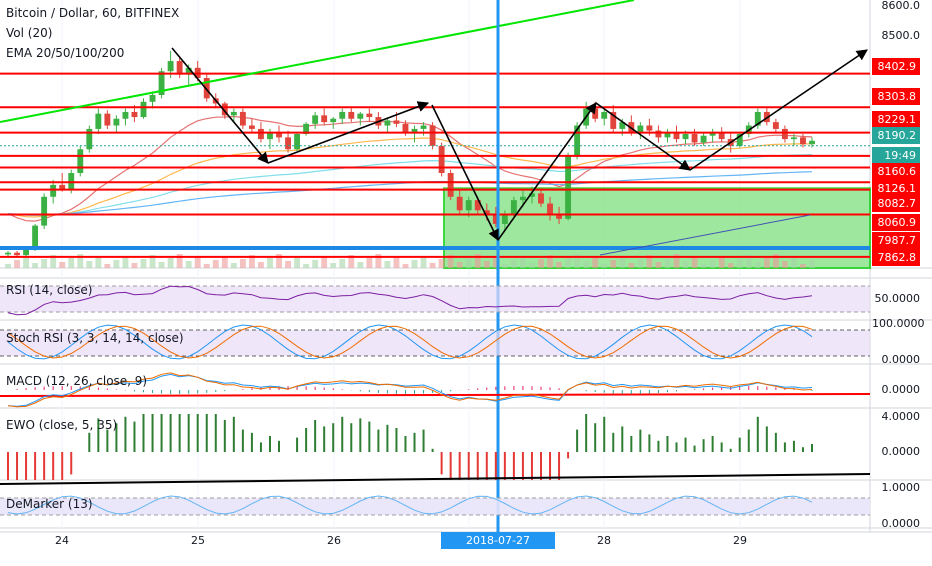  Describe the element at coordinates (95, 338) in the screenshot. I see `stoch-title: Stoch RSI (3, 3, 14, 14, close)` at that location.